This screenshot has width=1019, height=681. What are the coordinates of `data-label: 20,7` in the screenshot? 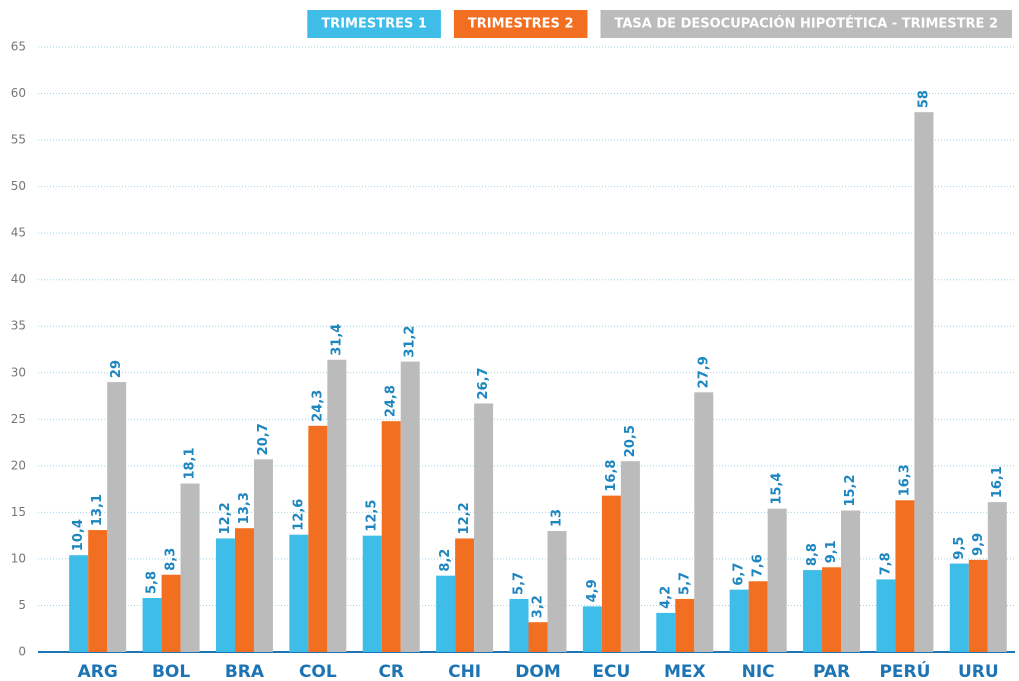 It's located at (263, 439).